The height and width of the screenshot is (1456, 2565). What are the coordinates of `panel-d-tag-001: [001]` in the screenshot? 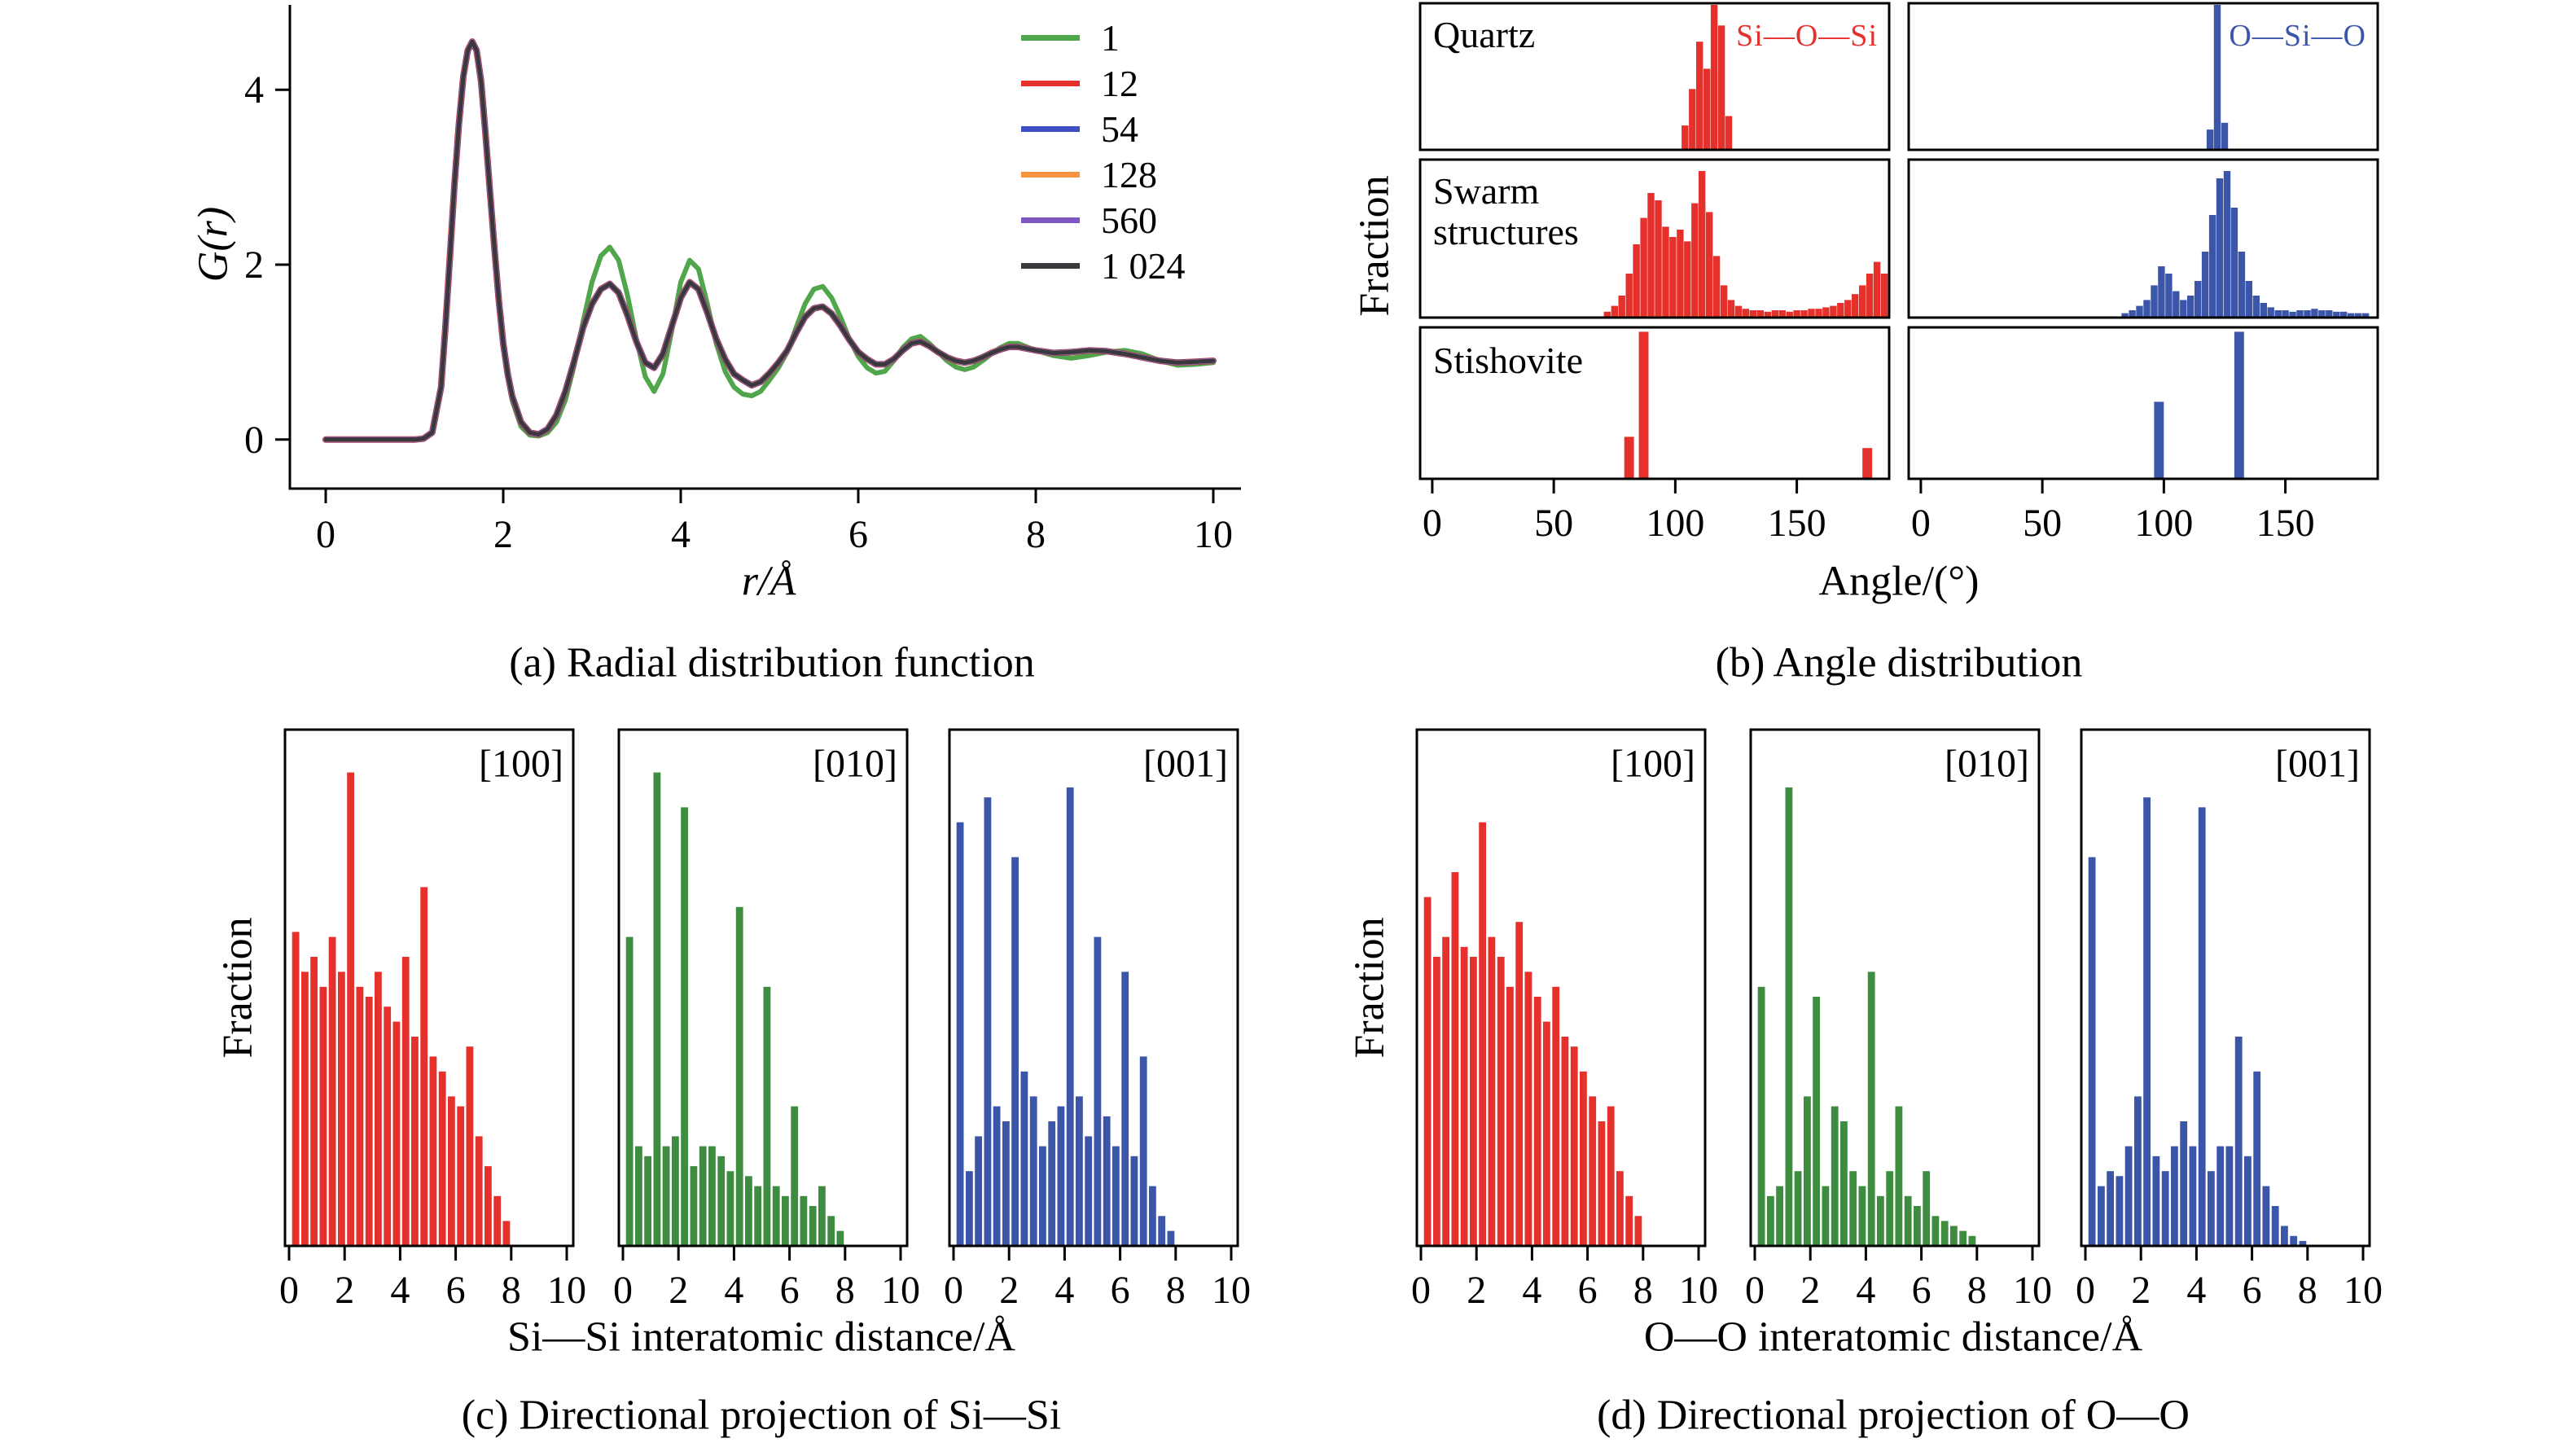 It's located at (2317, 764).